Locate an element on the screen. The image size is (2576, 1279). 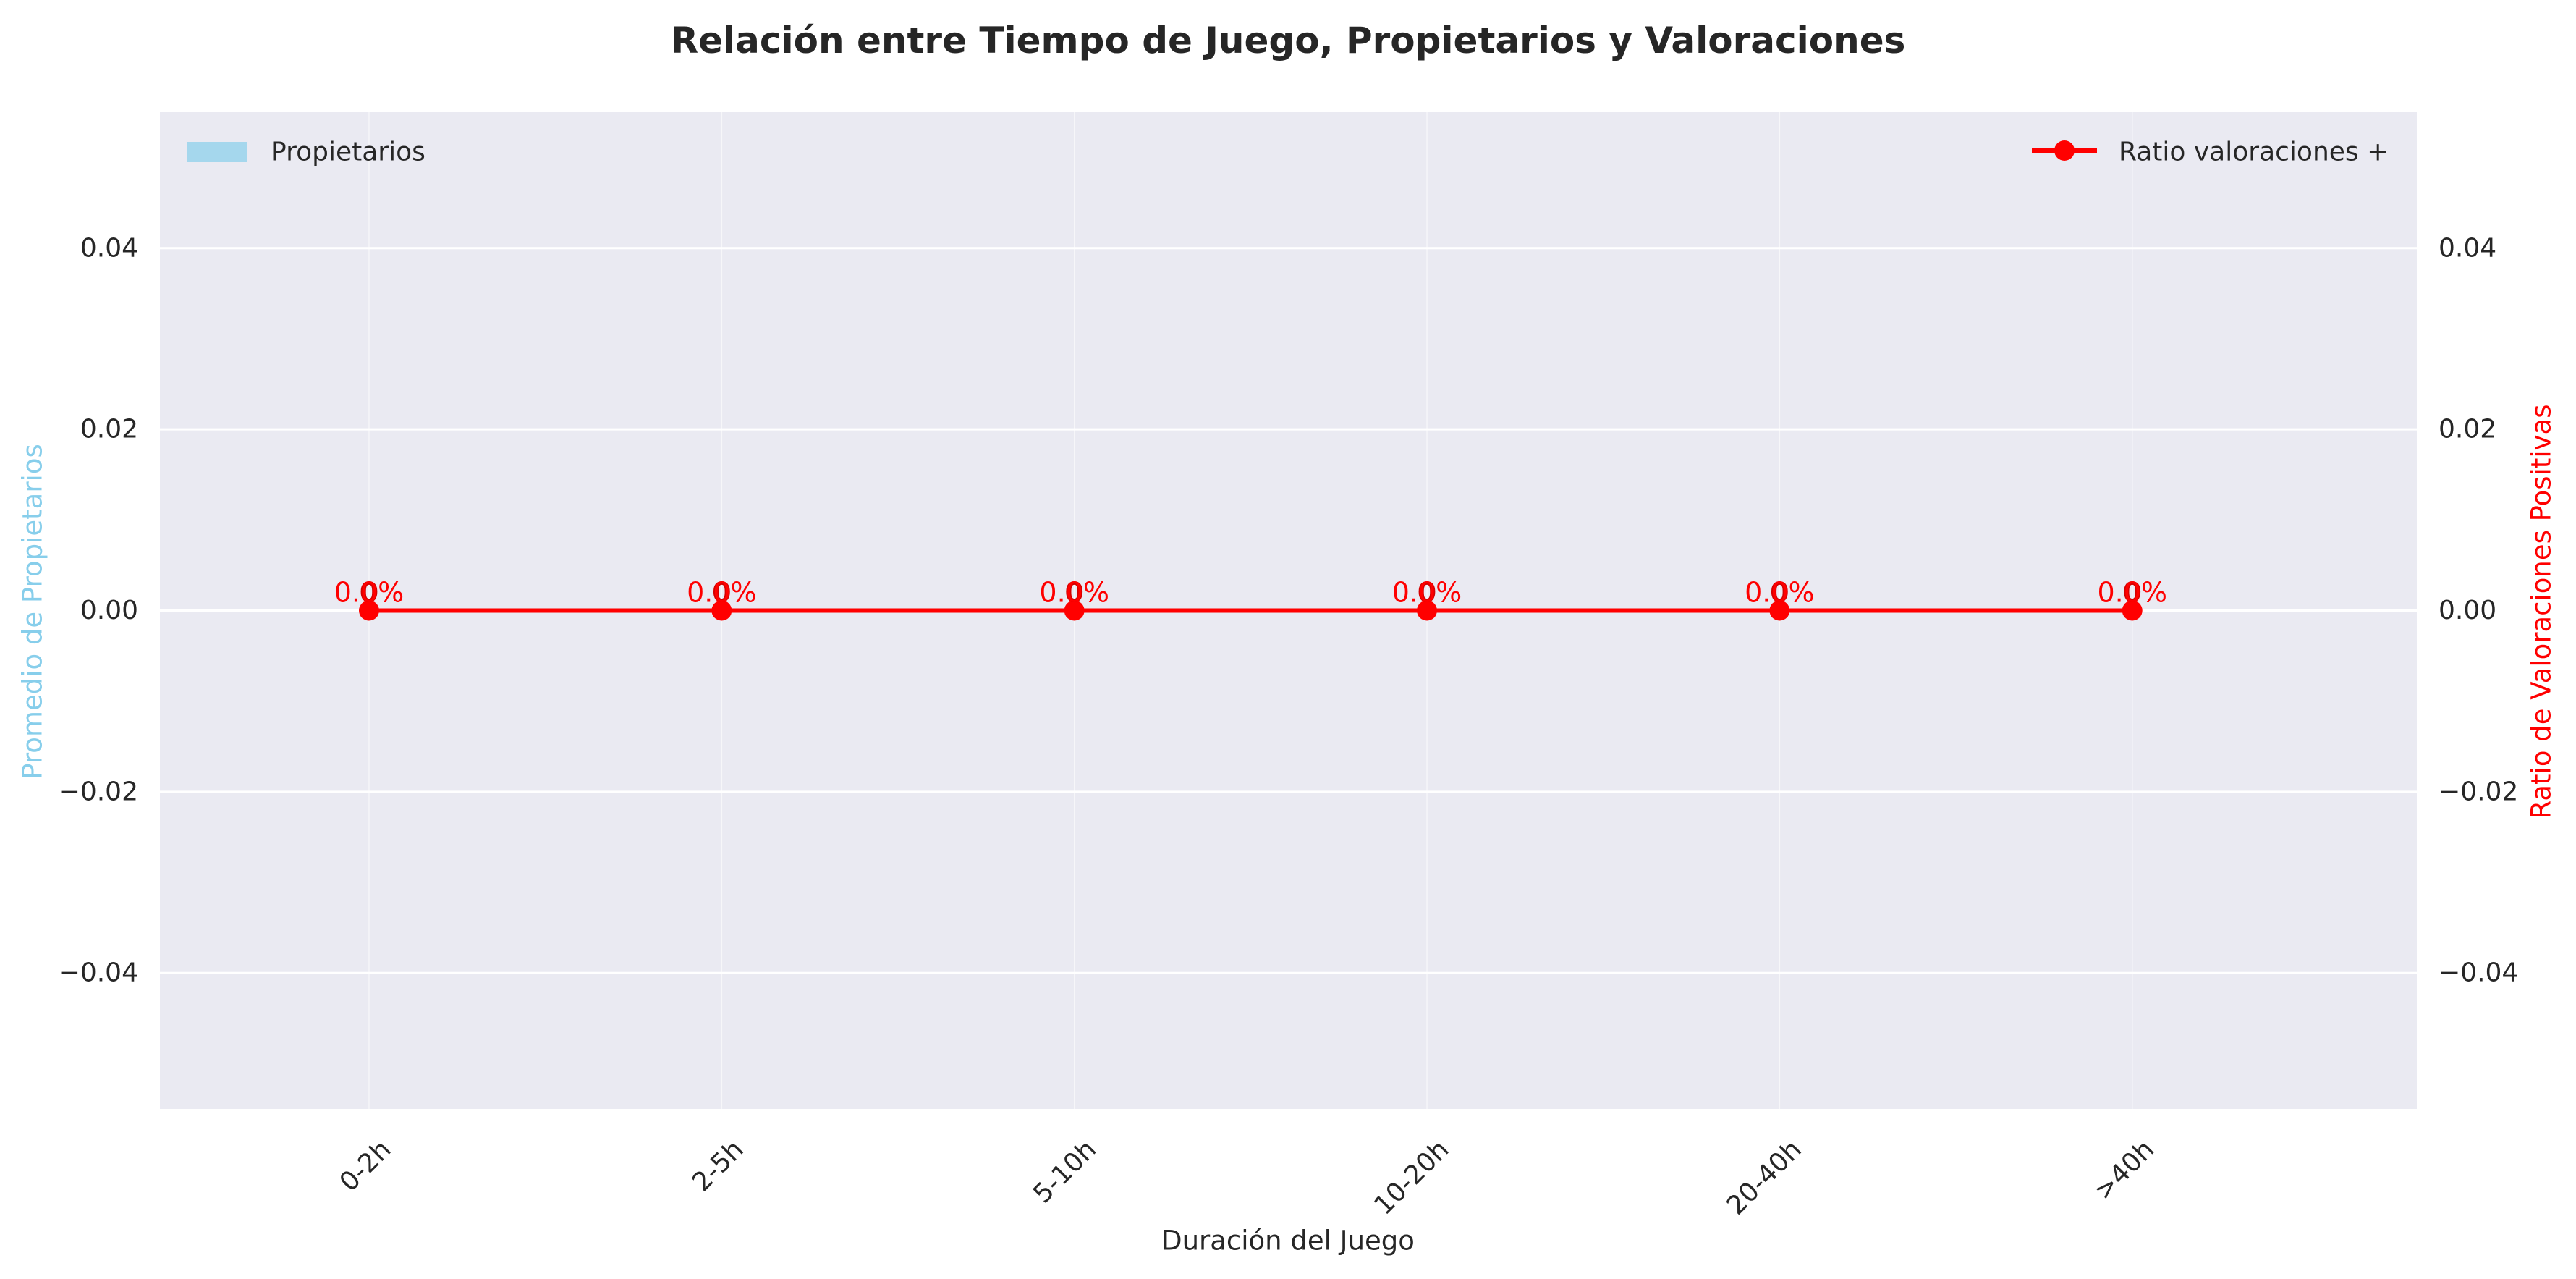
y-tick-label-right: −0.02 is located at coordinates (2478, 791).